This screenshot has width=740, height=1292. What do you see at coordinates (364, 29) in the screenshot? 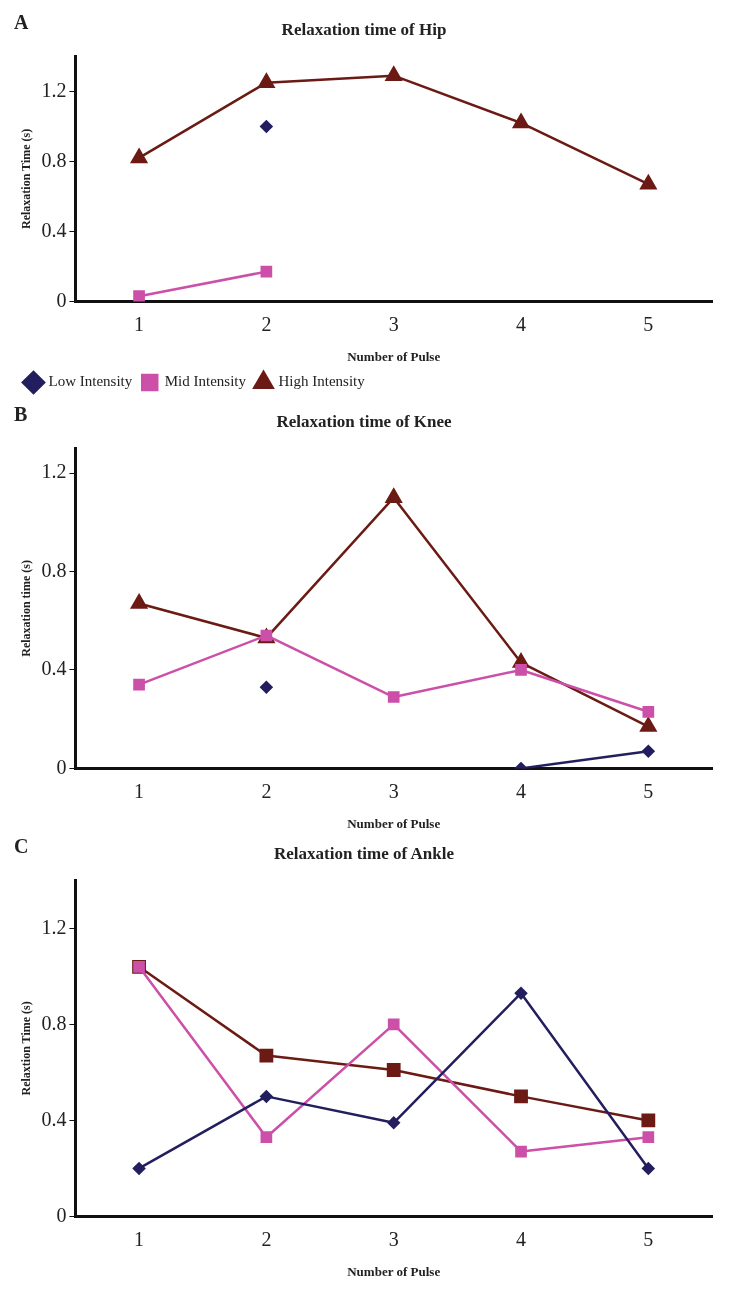
I see `chart-title: Relaxation time of Hip` at bounding box center [364, 29].